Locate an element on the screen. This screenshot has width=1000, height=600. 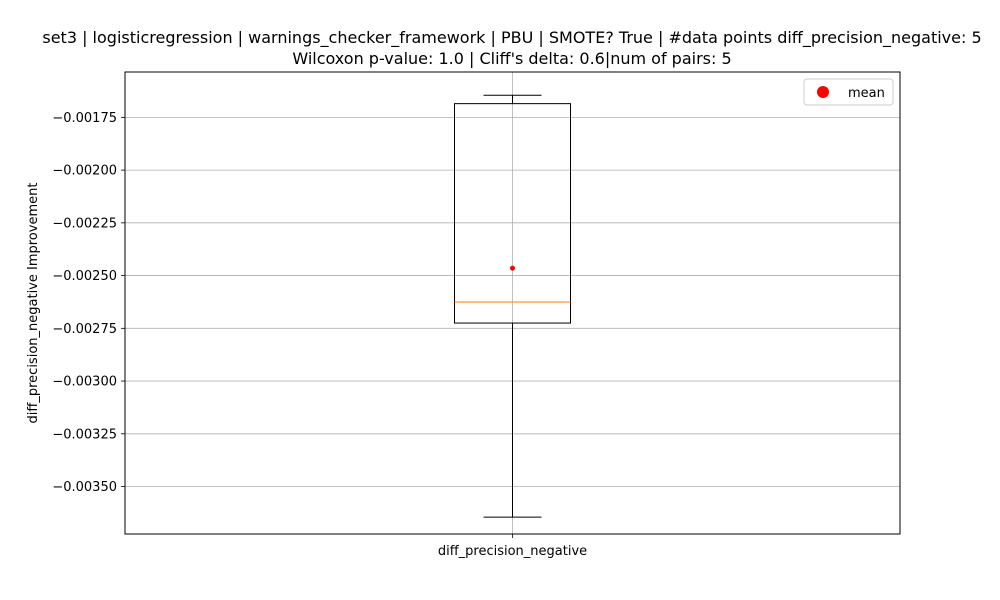
box-plot-elements is located at coordinates (512, 306).